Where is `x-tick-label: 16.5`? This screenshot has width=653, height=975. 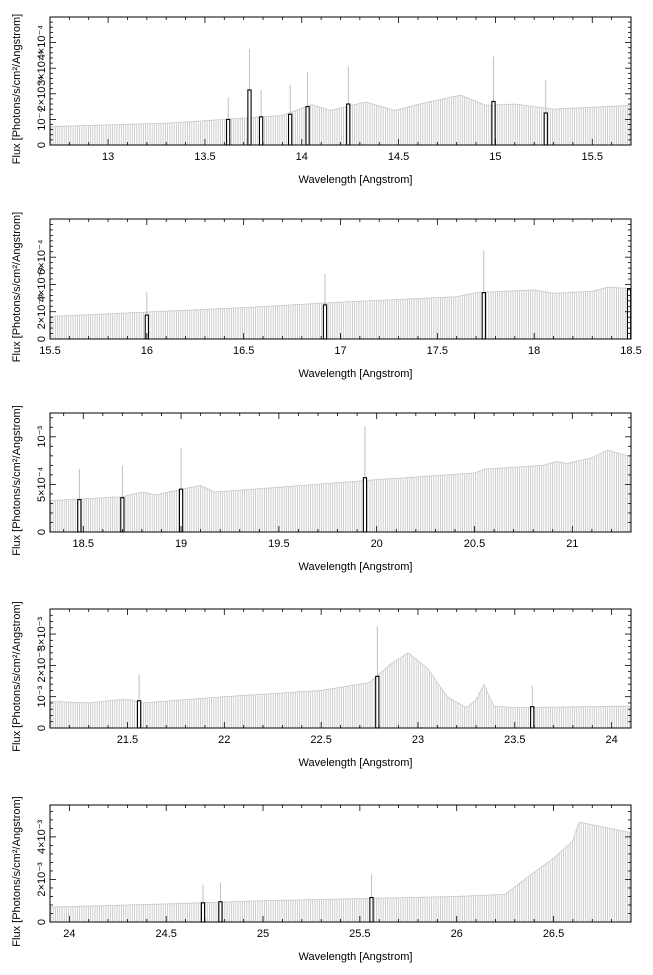 x-tick-label: 16.5 is located at coordinates (243, 351).